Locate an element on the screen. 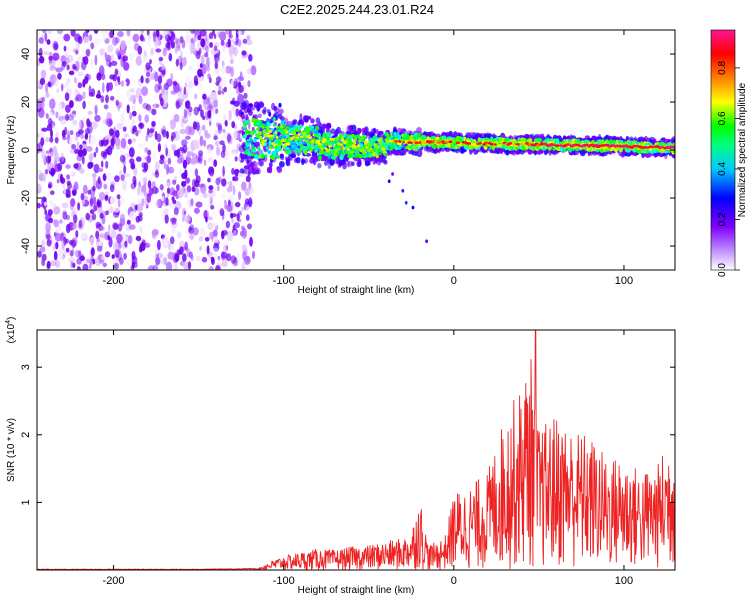 The width and height of the screenshot is (750, 600). snr-scale-label: (x104) is located at coordinates (11, 330).